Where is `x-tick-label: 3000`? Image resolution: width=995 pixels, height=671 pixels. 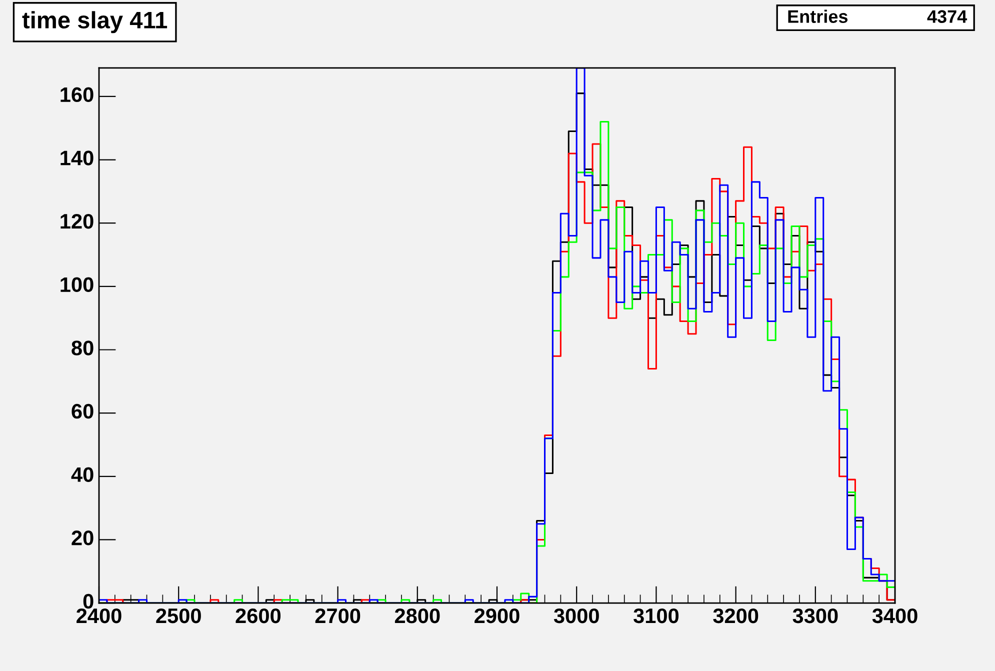 x-tick-label: 3000 is located at coordinates (576, 616).